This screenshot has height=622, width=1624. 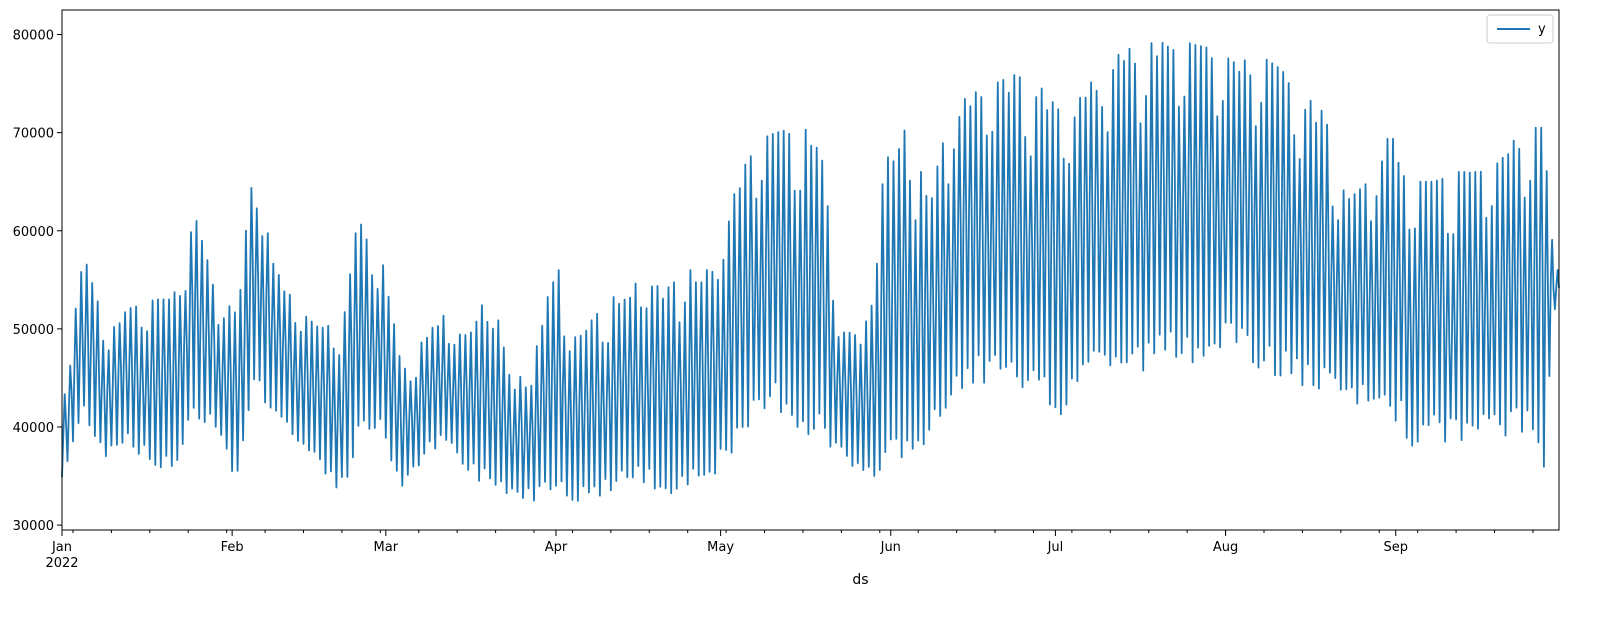 What do you see at coordinates (33, 330) in the screenshot?
I see `y-tick-label: 50000` at bounding box center [33, 330].